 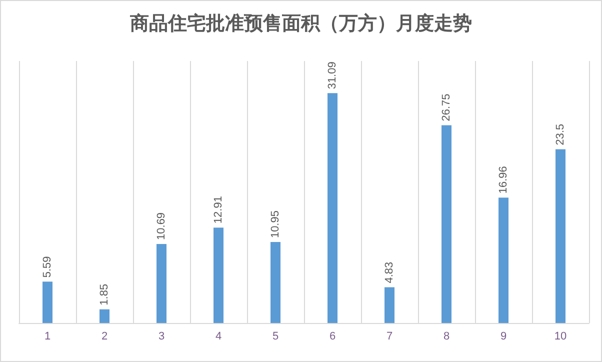 What do you see at coordinates (446, 336) in the screenshot?
I see `x-tick-label: 8` at bounding box center [446, 336].